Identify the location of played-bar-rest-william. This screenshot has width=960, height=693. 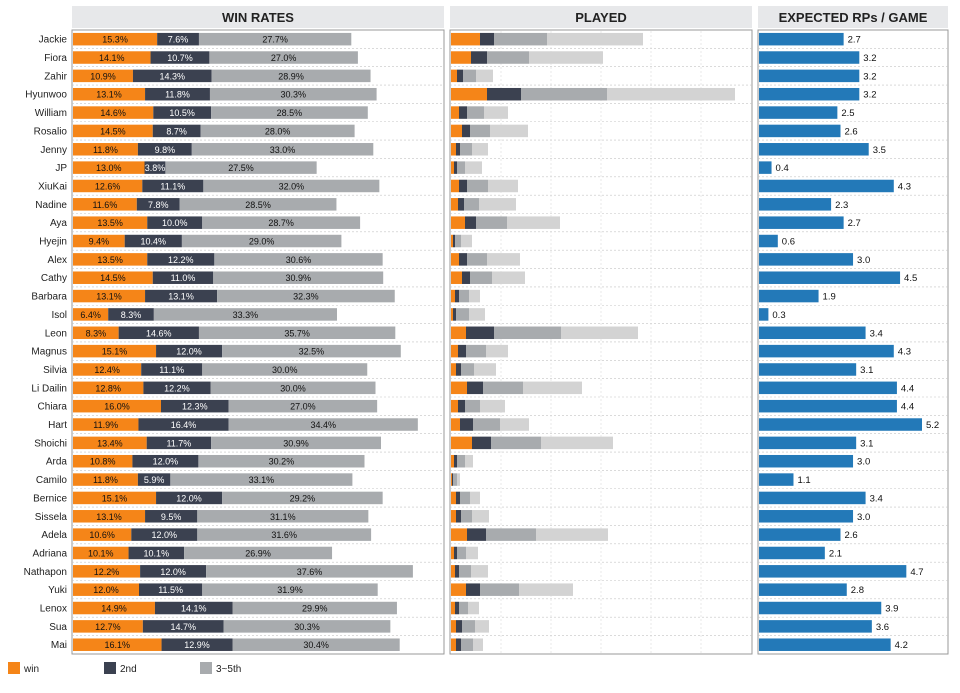
(496, 112).